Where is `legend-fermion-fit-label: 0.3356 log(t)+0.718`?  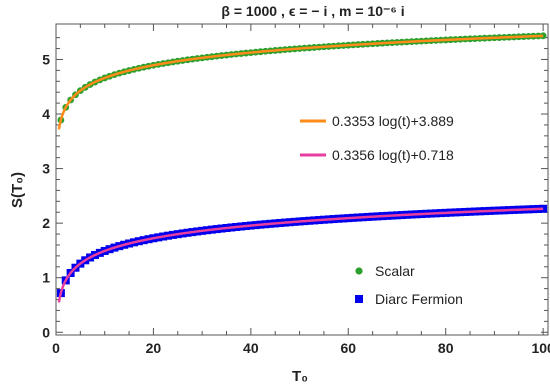
legend-fermion-fit-label: 0.3356 log(t)+0.718 is located at coordinates (393, 155).